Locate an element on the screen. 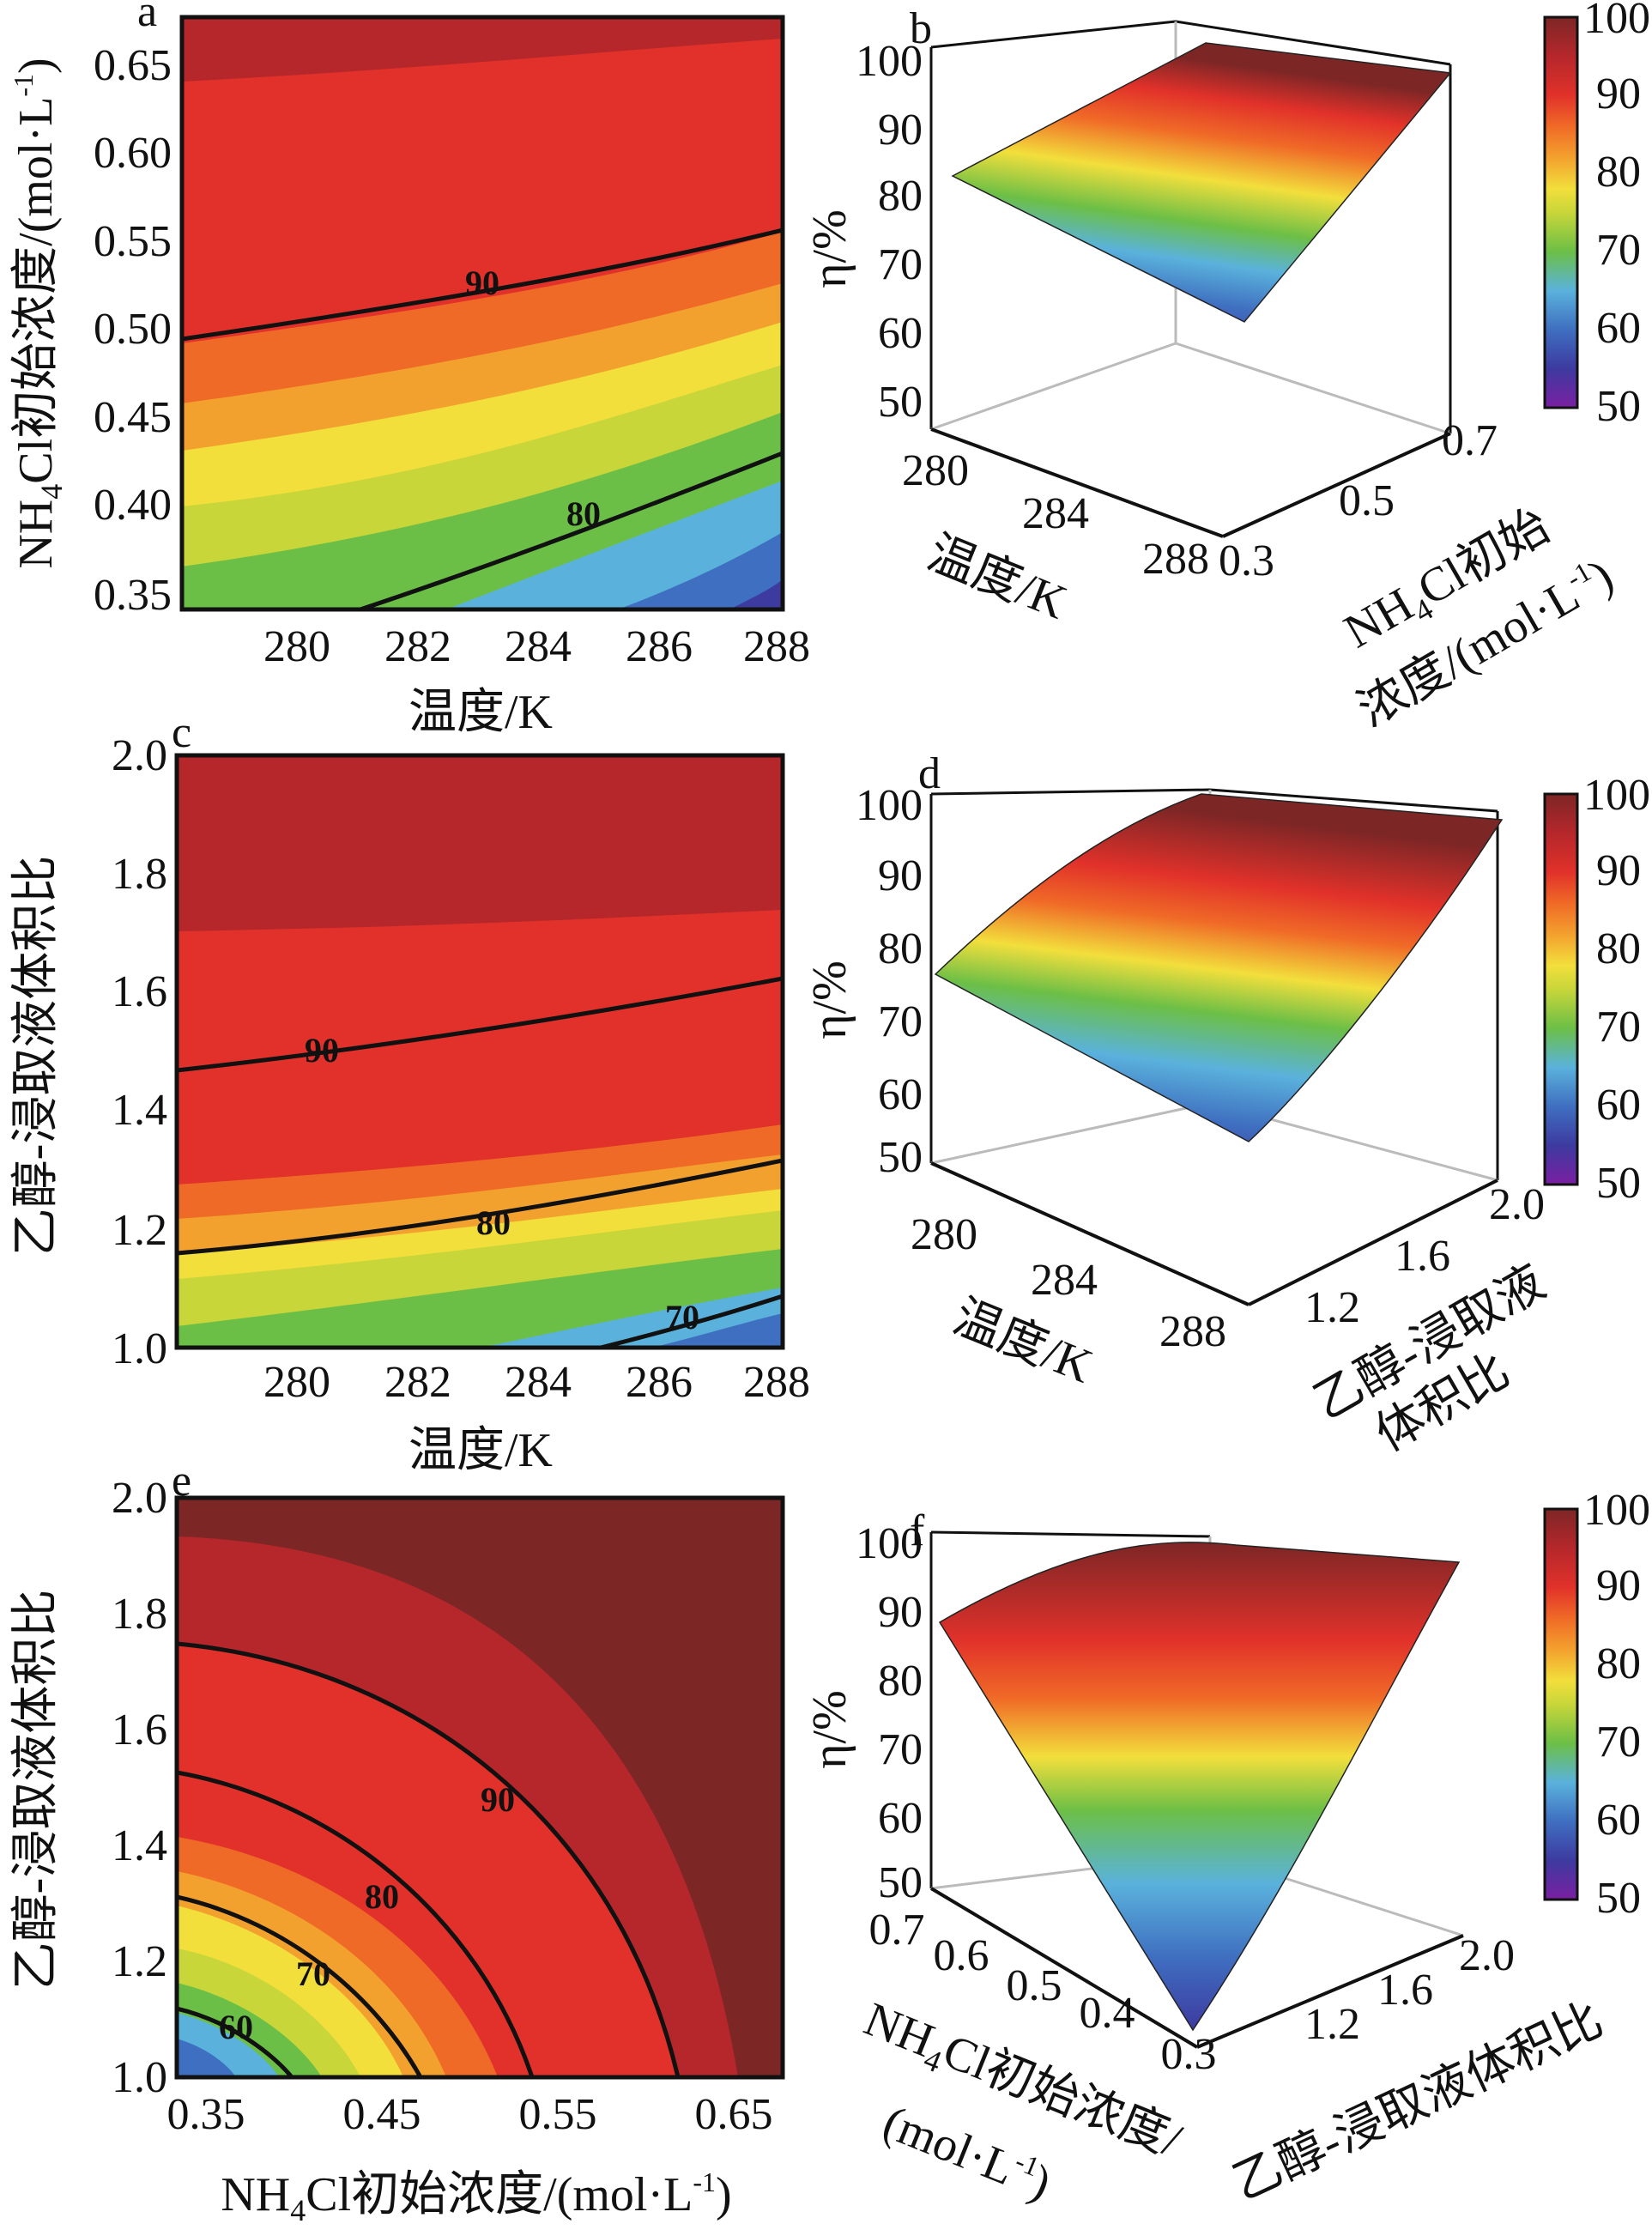  x-tick-label: 0.5 is located at coordinates (1034, 1985).